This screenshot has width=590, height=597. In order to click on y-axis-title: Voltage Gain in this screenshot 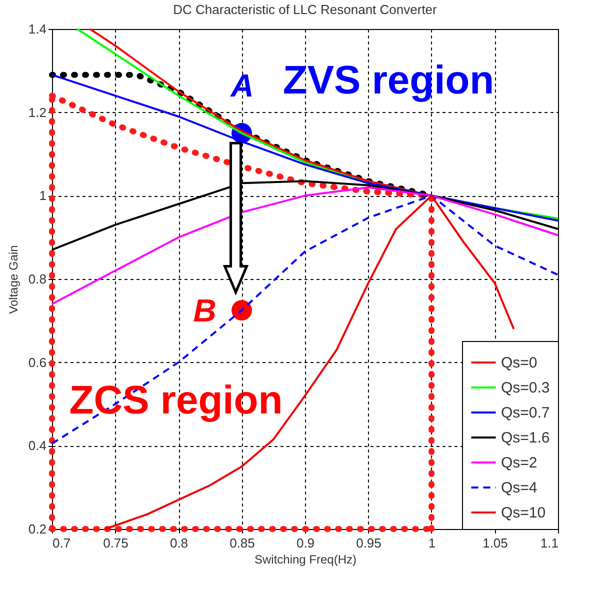, I will do `click(13, 279)`.